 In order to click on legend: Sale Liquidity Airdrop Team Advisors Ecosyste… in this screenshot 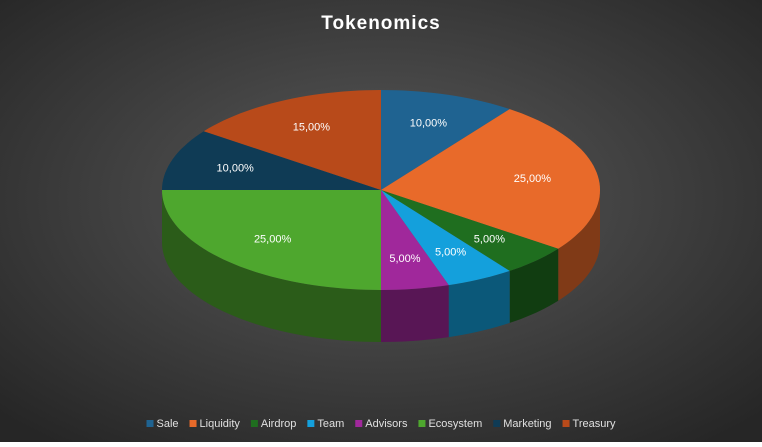, I will do `click(381, 424)`.